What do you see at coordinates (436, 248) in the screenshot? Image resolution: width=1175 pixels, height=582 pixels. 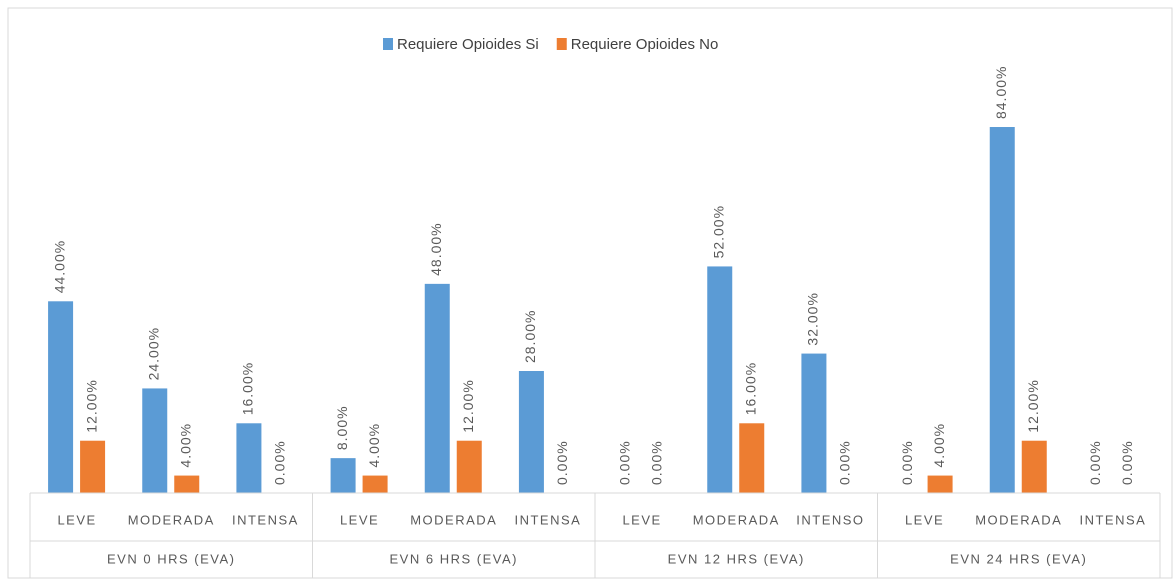 I see `value-label: 48.00%` at bounding box center [436, 248].